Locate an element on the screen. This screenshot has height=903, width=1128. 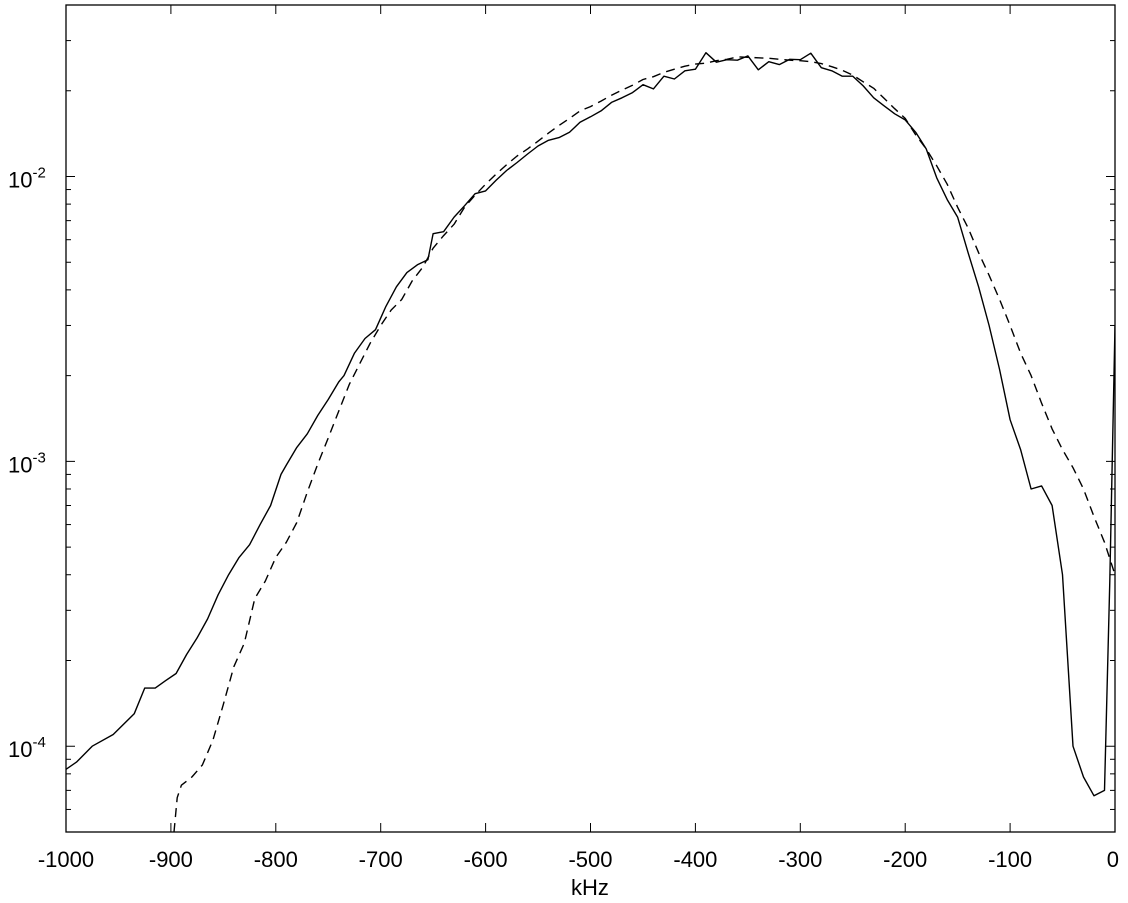
x-tick-label: -600 is located at coordinates (486, 859).